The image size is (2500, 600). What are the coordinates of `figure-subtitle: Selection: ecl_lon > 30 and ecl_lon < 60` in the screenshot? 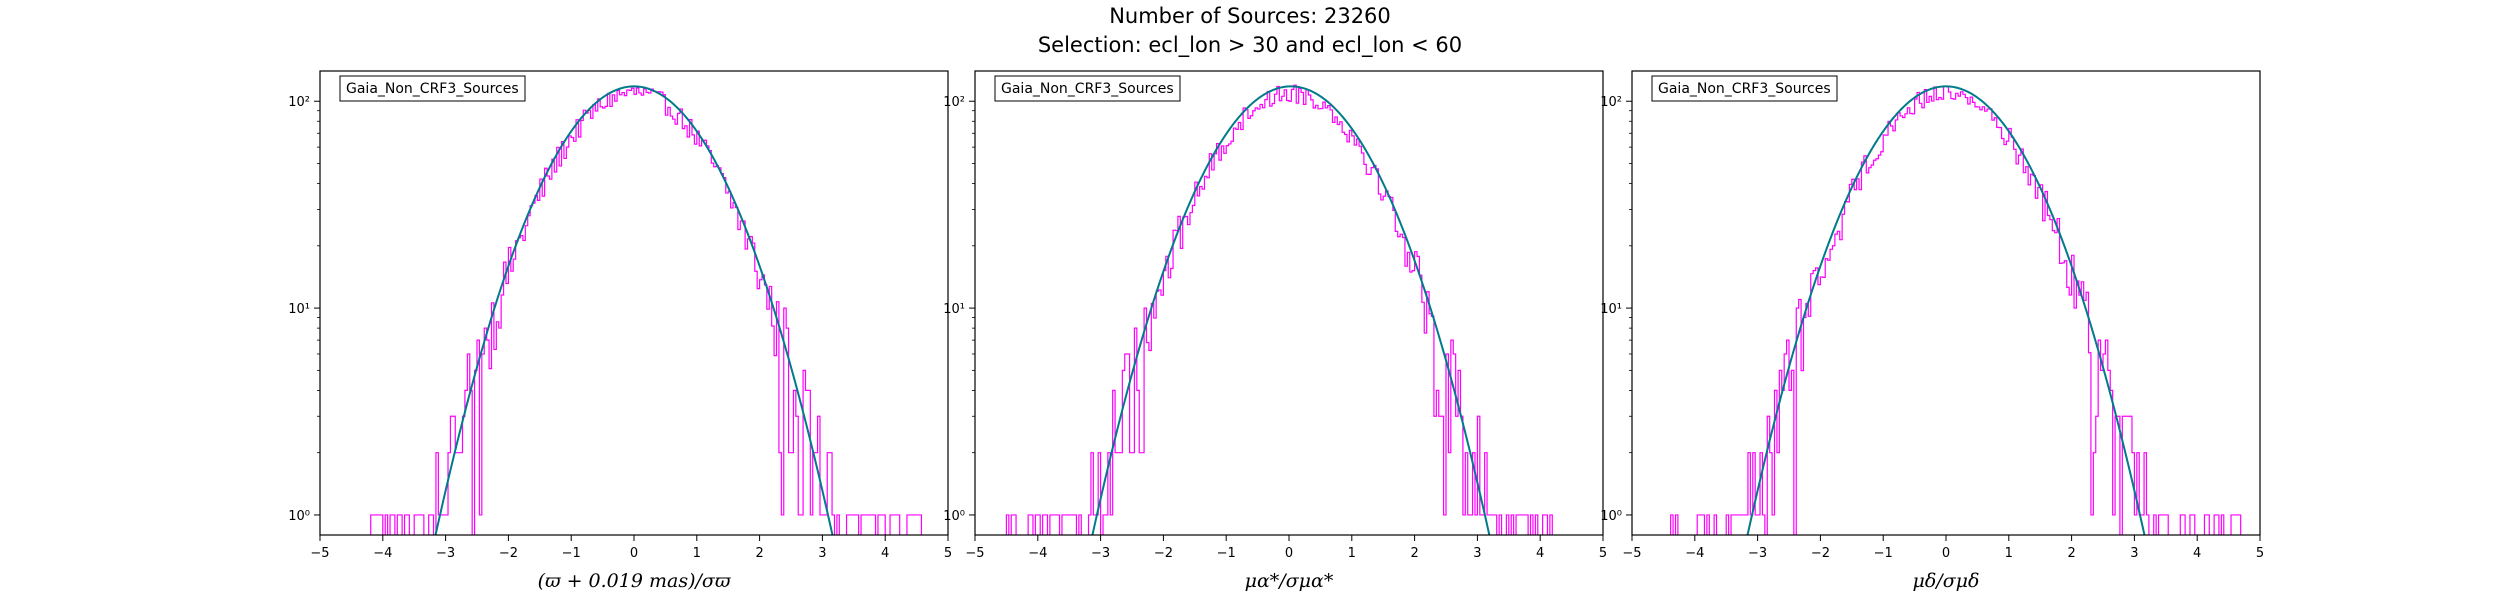 It's located at (1250, 45).